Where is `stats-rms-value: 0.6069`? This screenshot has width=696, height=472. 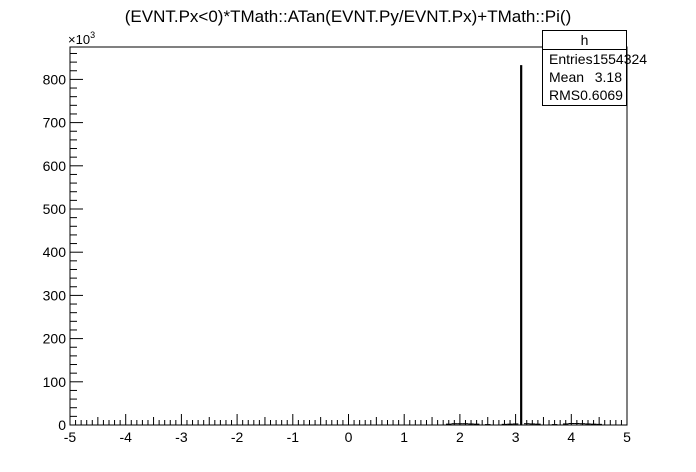 stats-rms-value: 0.6069 is located at coordinates (601, 95).